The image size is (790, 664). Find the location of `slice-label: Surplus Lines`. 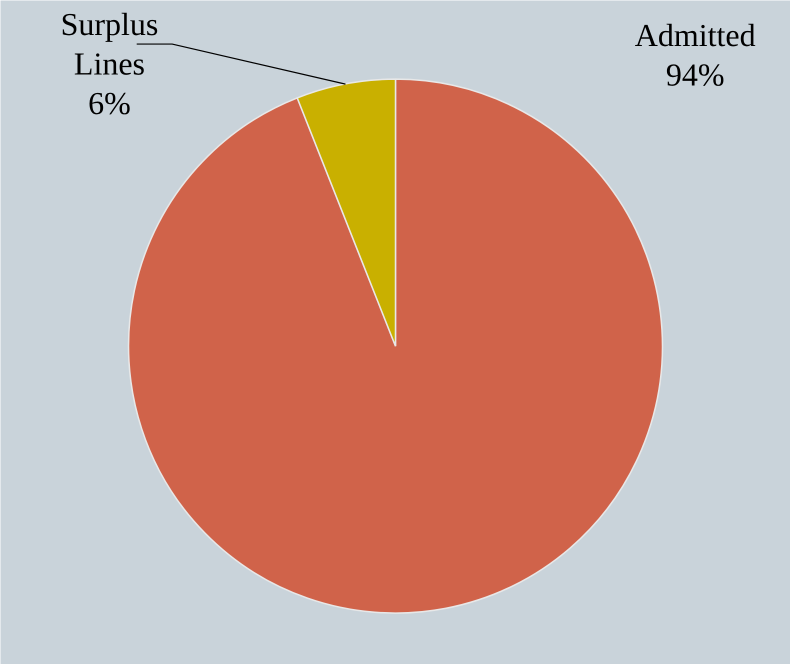

slice-label: Surplus Lines is located at coordinates (109, 44).